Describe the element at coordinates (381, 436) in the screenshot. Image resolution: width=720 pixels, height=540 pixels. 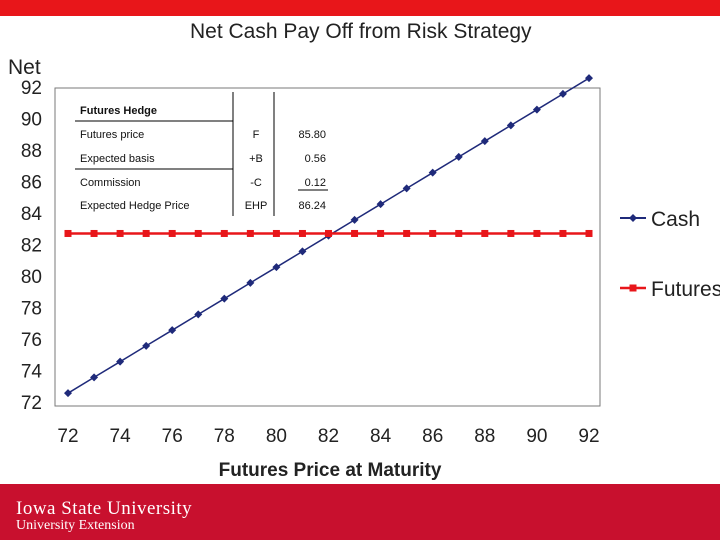
I see `x-tick-label: 84` at that location.